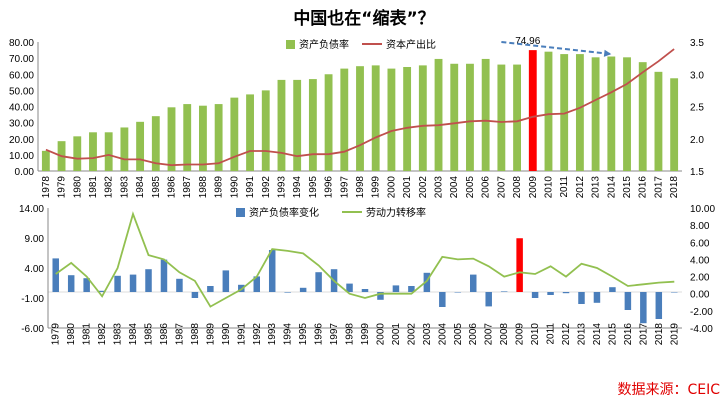  What do you see at coordinates (423, 187) in the screenshot?
I see `x-tick-label: 2002` at bounding box center [423, 187].